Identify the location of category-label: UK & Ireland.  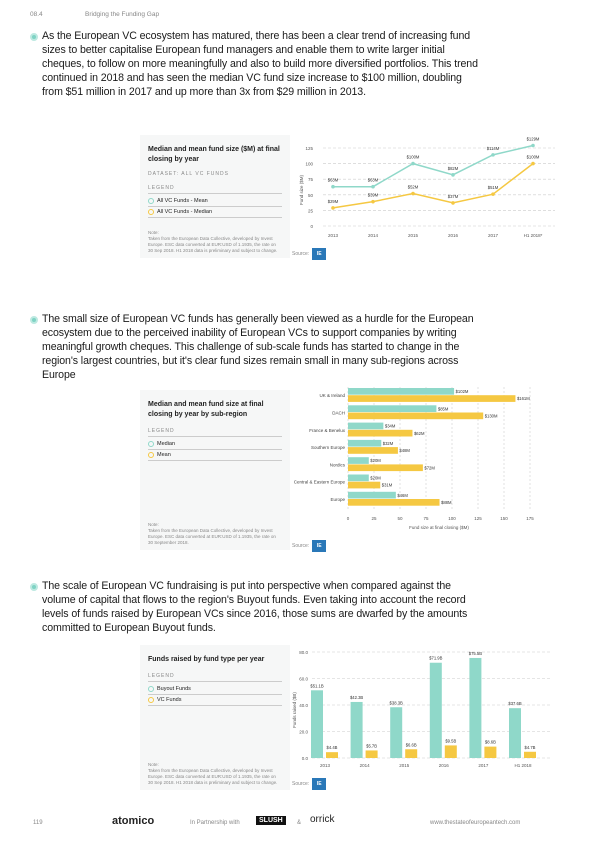
(332, 395).